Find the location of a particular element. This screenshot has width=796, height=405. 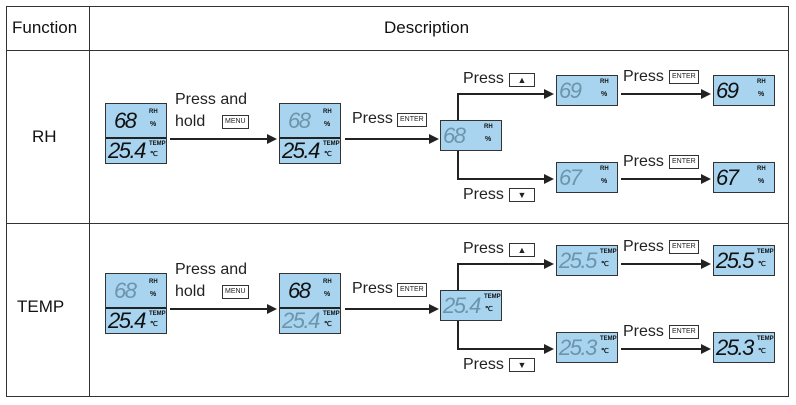

header-description: Description is located at coordinates (427, 27).